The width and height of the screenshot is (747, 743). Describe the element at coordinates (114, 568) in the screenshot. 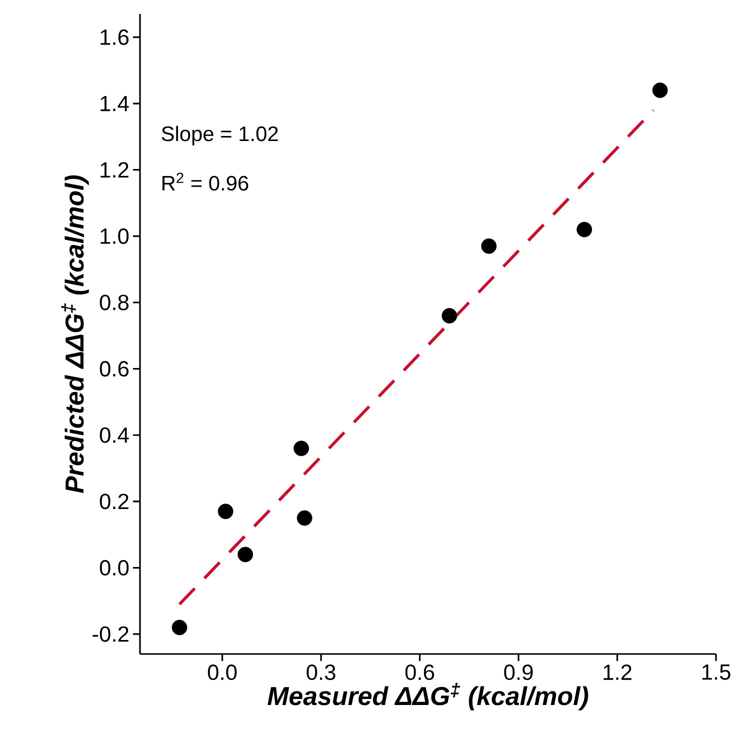

I see `y-tick-label: 0.0` at that location.